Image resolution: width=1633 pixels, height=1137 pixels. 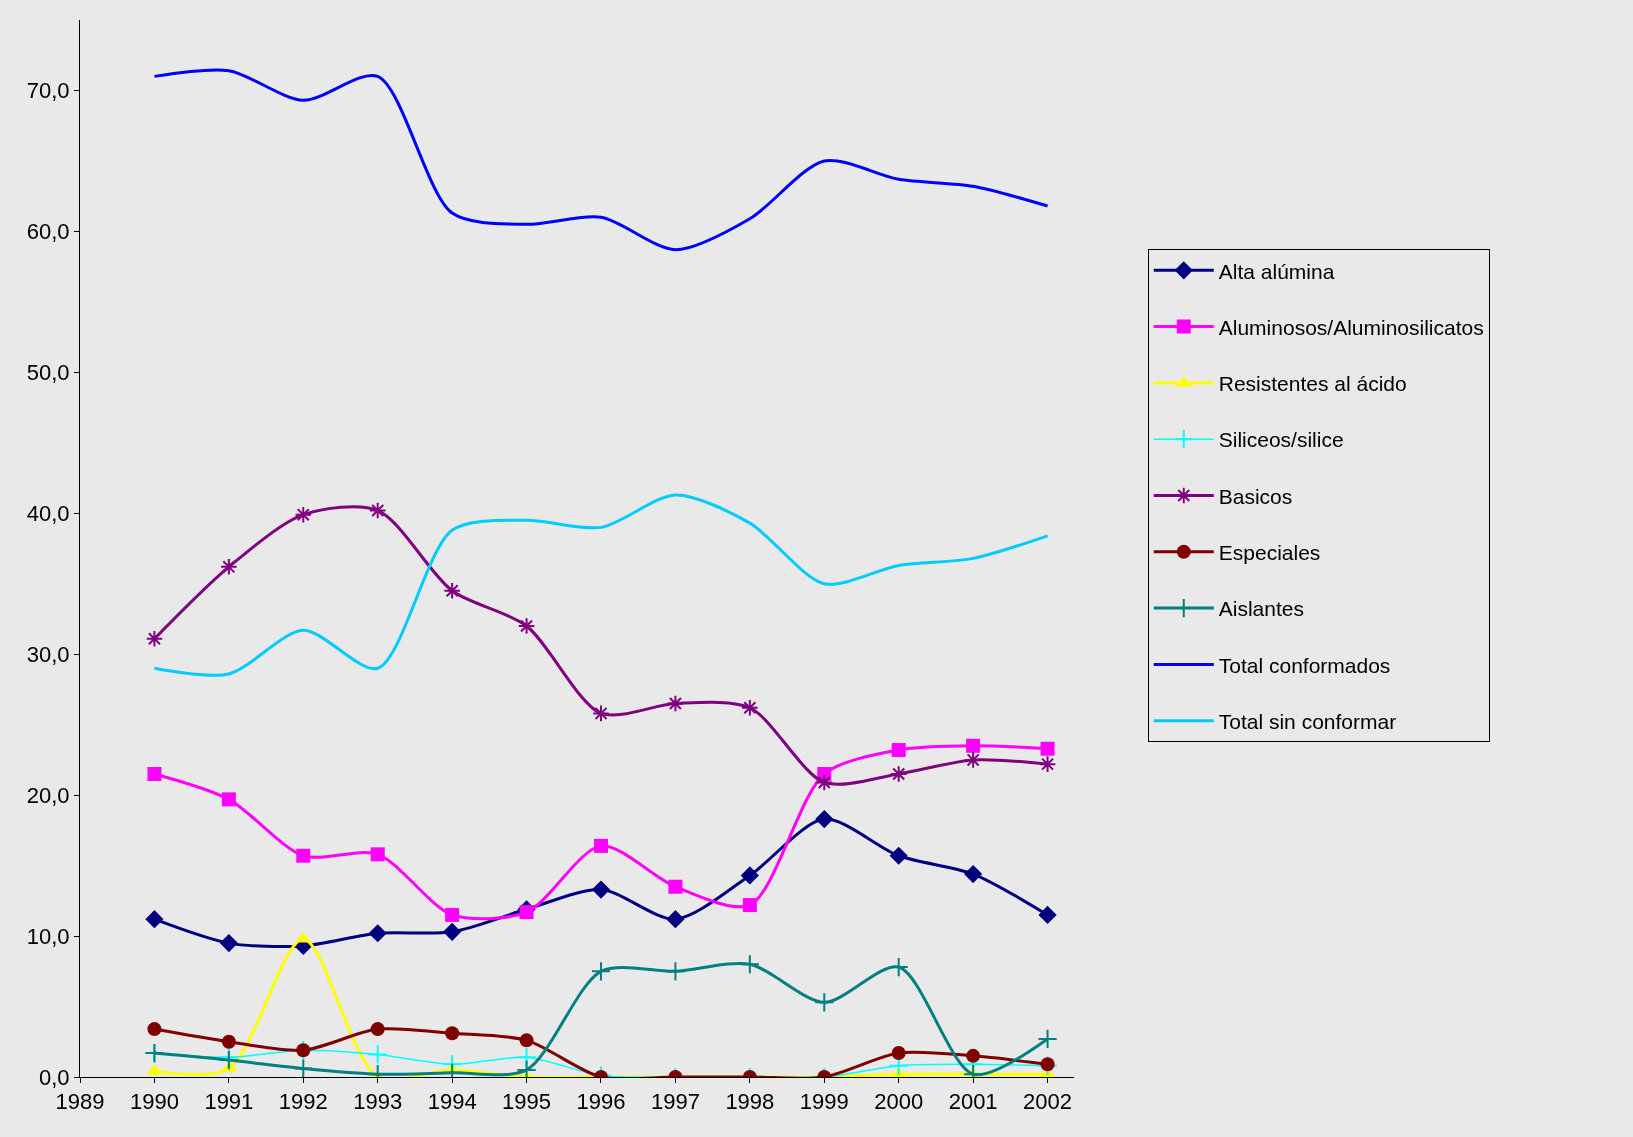 I want to click on legend-label: Resistentes al ácido, so click(x=1312, y=384).